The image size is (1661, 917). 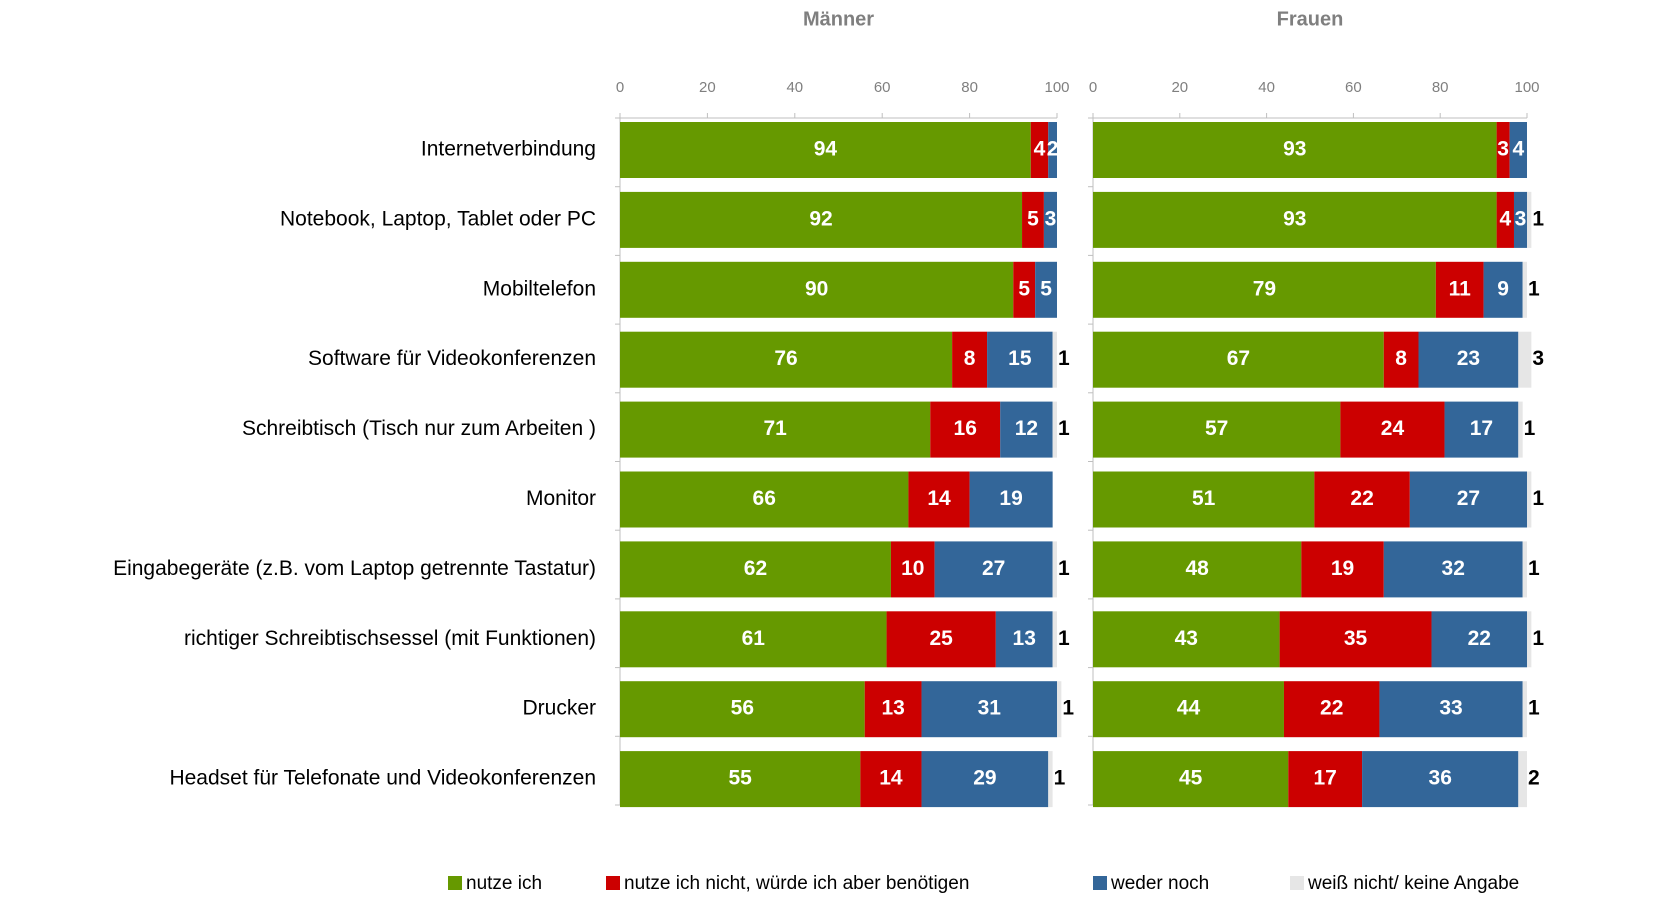 I want to click on value-label: 8, so click(x=1401, y=358).